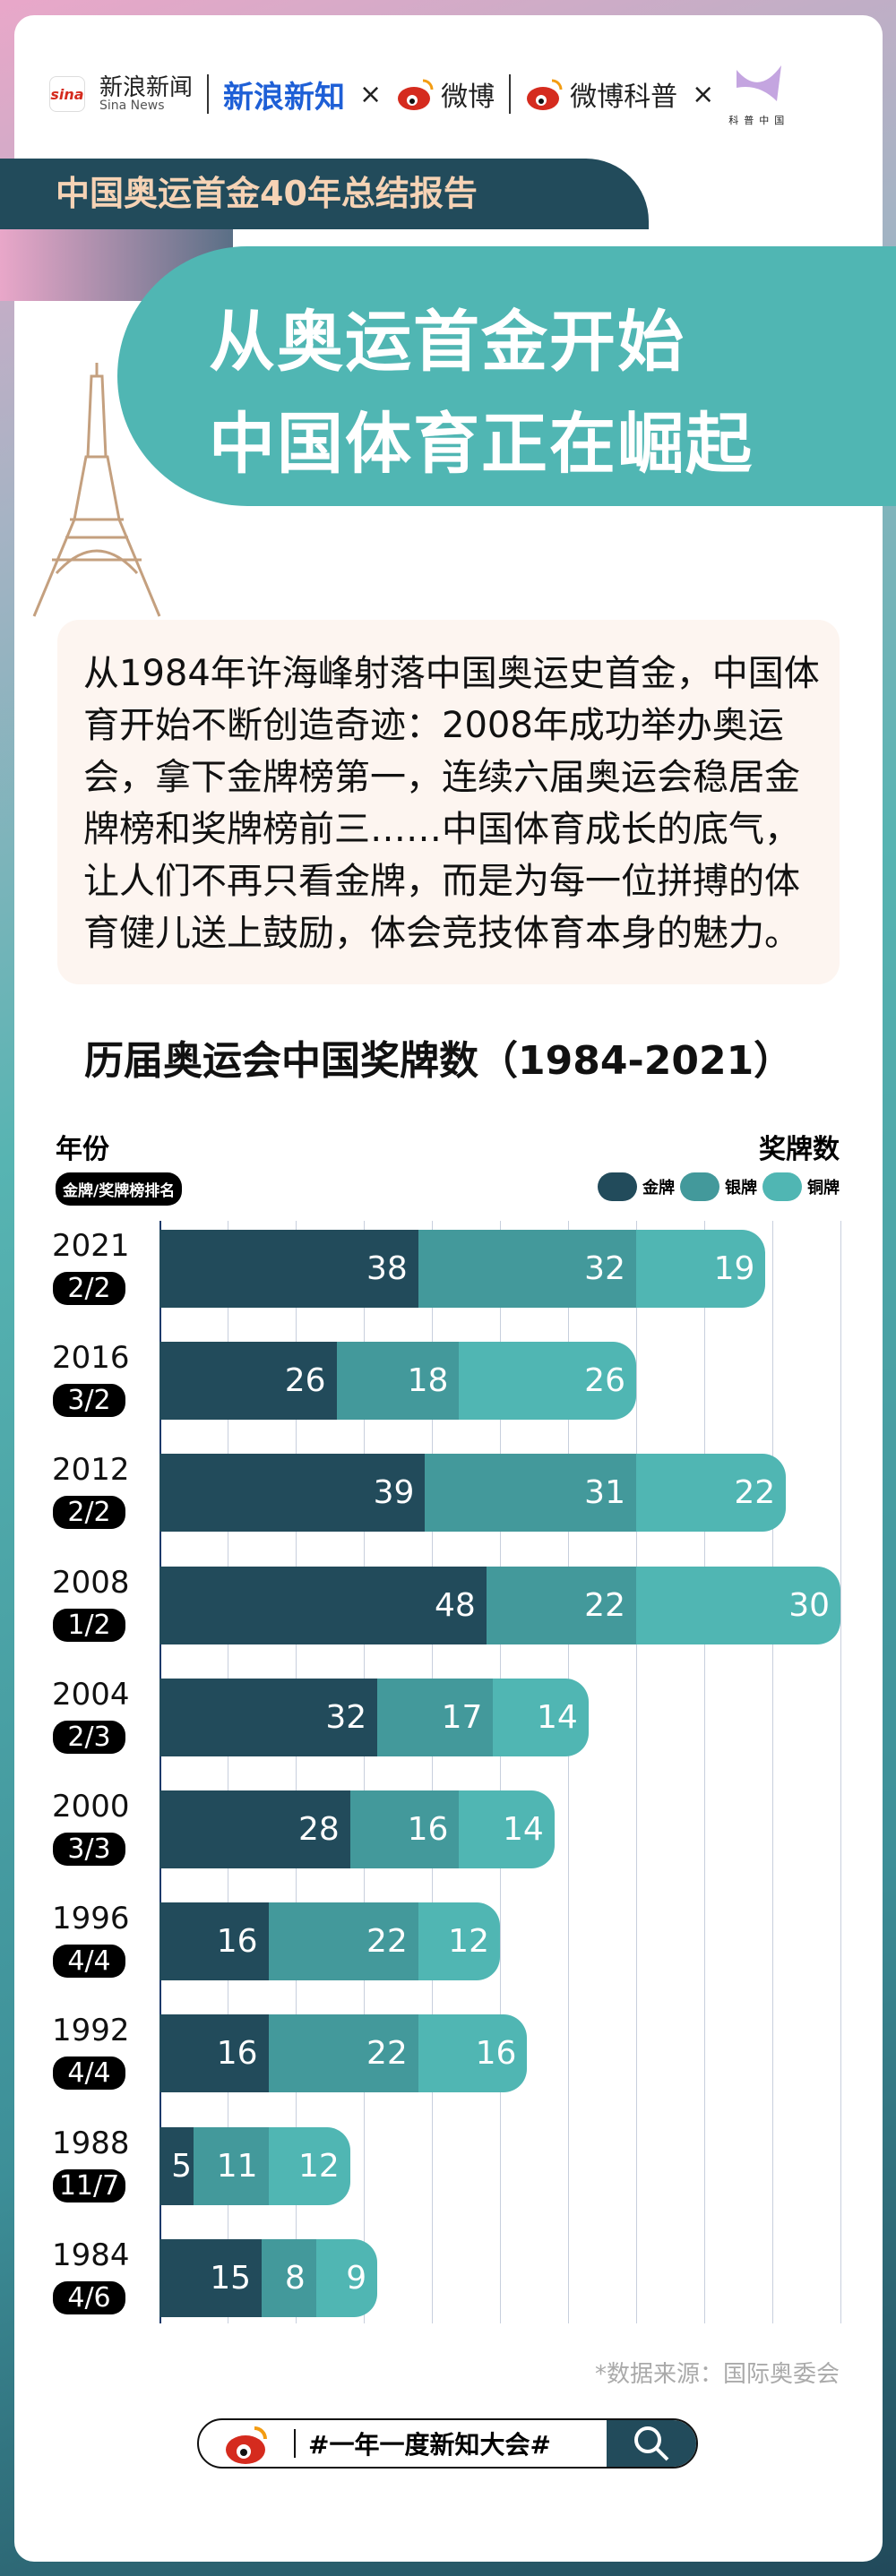 The image size is (896, 2576). Describe the element at coordinates (89, 1401) in the screenshot. I see `rank-badge: 3/2` at that location.